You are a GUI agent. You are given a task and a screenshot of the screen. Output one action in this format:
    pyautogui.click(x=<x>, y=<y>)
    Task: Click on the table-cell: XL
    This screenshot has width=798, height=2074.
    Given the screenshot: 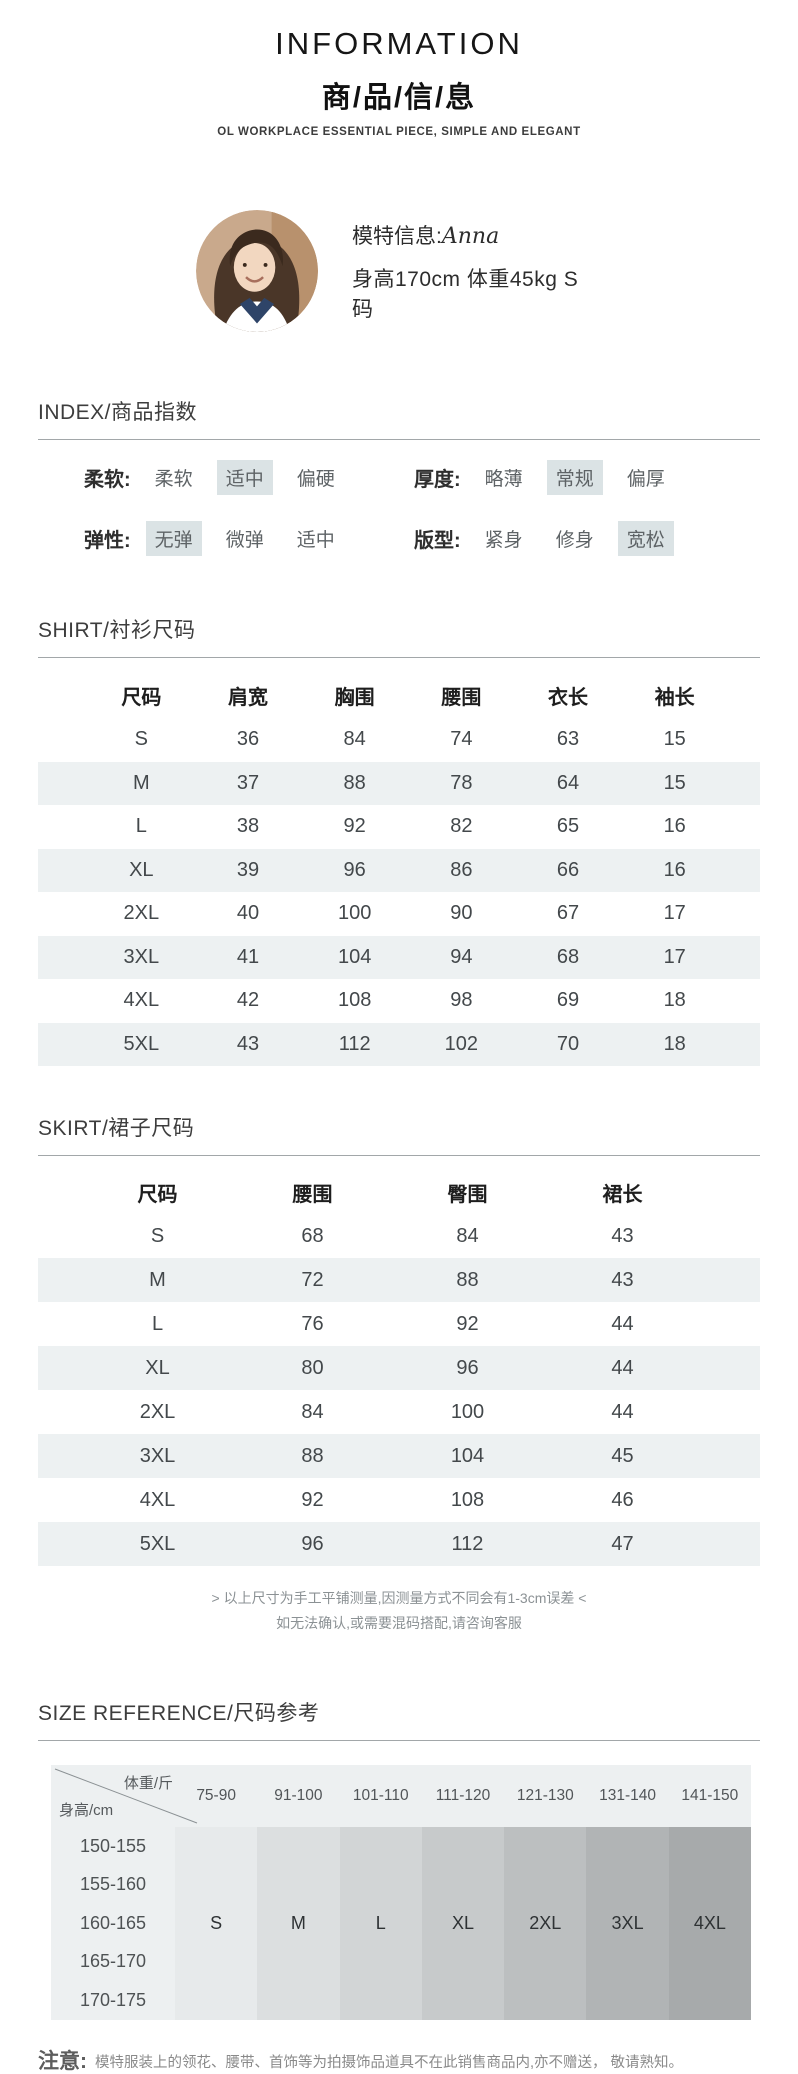 What is the action you would take?
    pyautogui.click(x=157, y=1368)
    